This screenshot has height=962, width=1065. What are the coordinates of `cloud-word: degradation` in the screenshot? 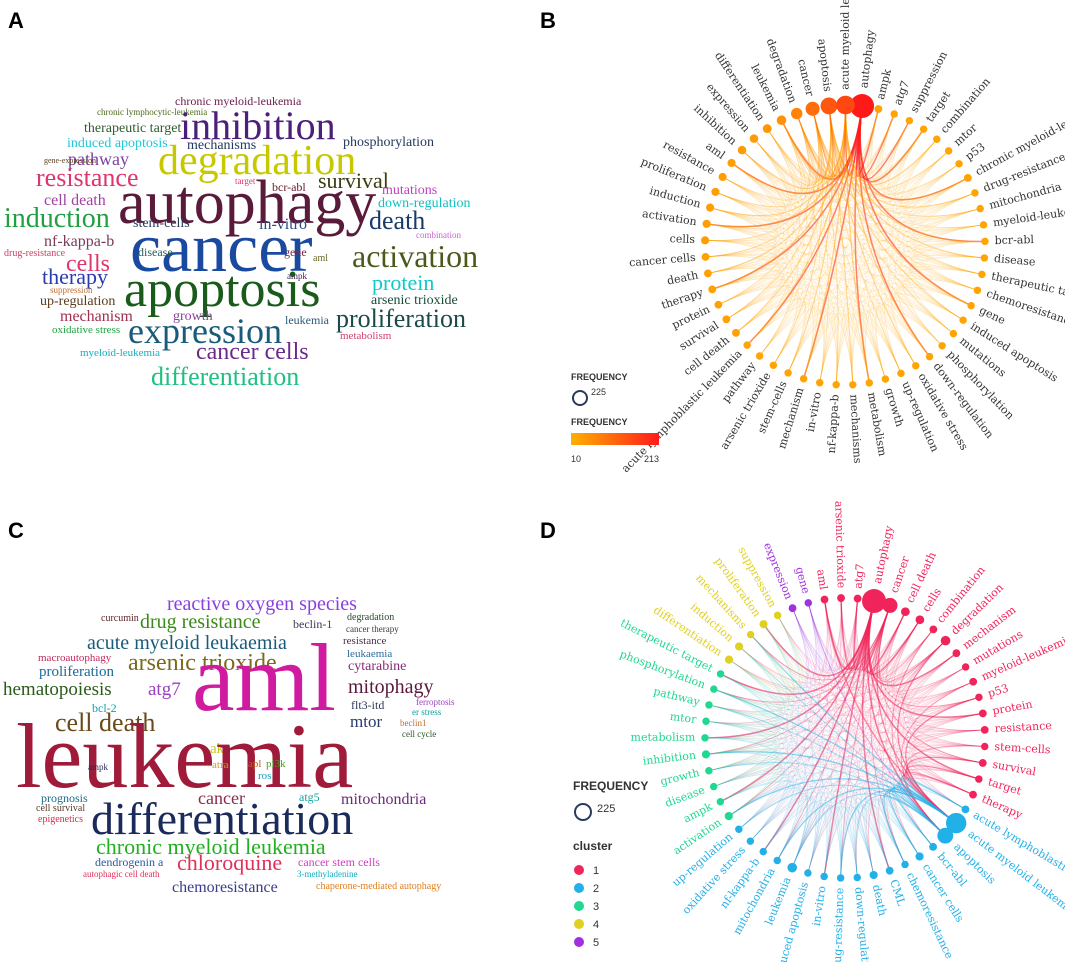 It's located at (257, 161).